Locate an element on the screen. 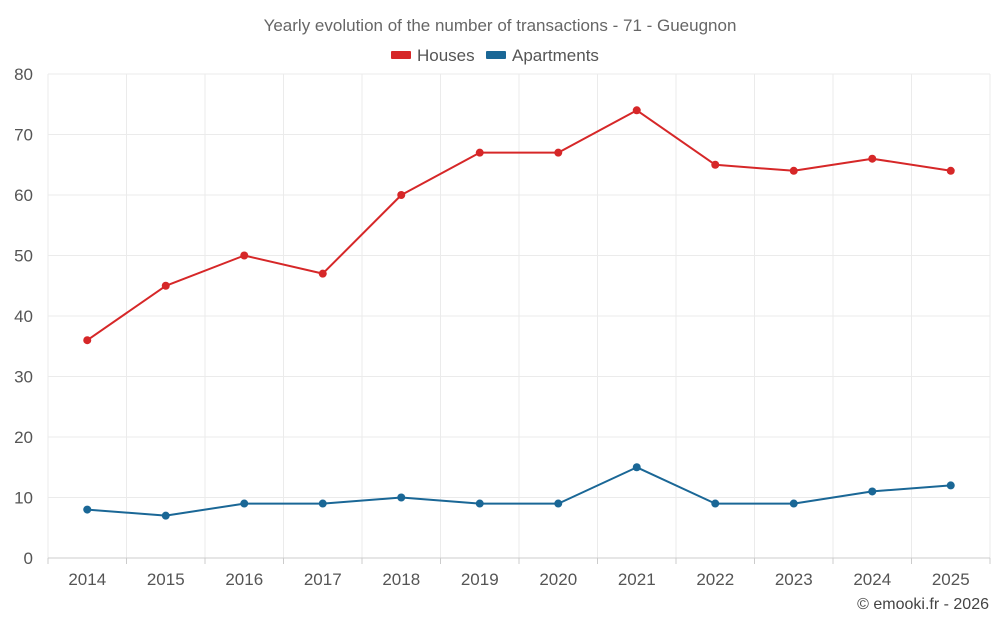 This screenshot has height=625, width=1000. x-tick-label: 2017 is located at coordinates (323, 579).